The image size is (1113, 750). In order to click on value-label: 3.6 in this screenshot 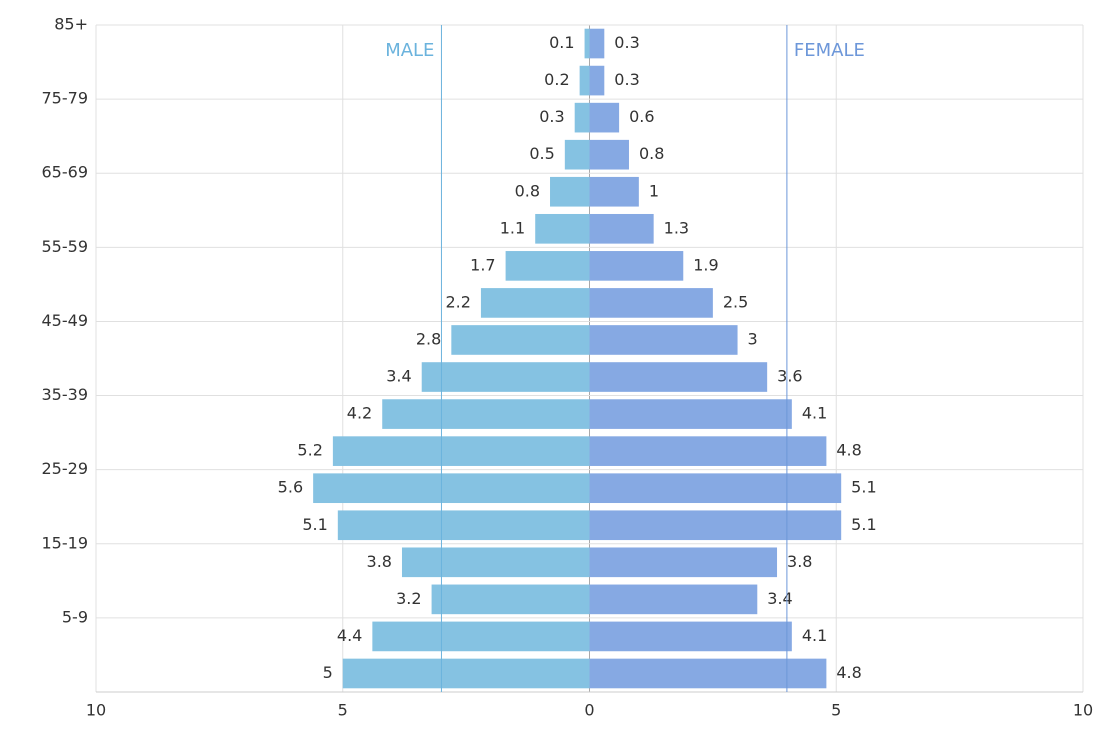, I will do `click(789, 376)`.